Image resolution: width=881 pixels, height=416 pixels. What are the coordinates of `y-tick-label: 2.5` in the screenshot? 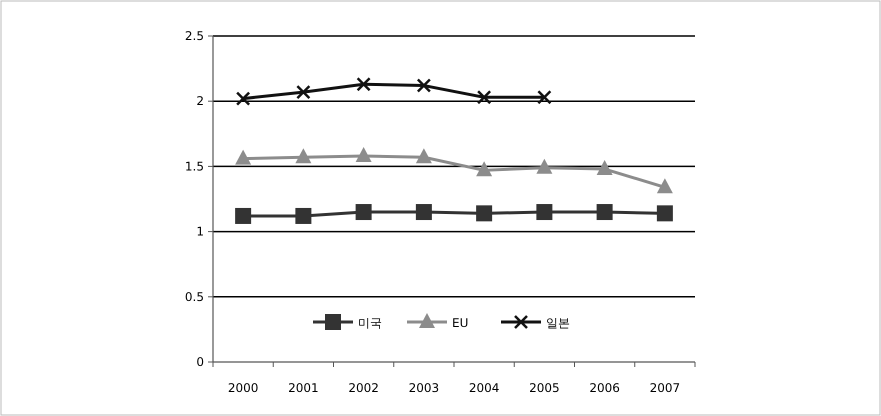 It's located at (194, 36).